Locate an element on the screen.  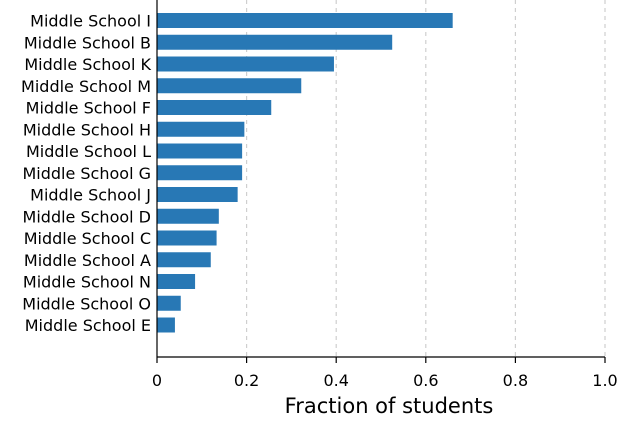
x-tick-label: 0.2 is located at coordinates (246, 380).